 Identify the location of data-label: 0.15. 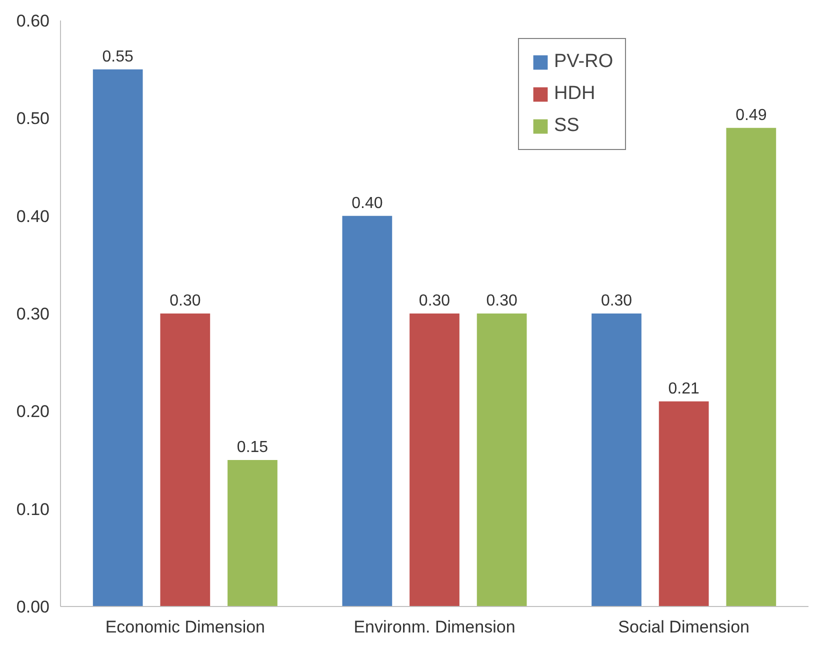
(252, 447).